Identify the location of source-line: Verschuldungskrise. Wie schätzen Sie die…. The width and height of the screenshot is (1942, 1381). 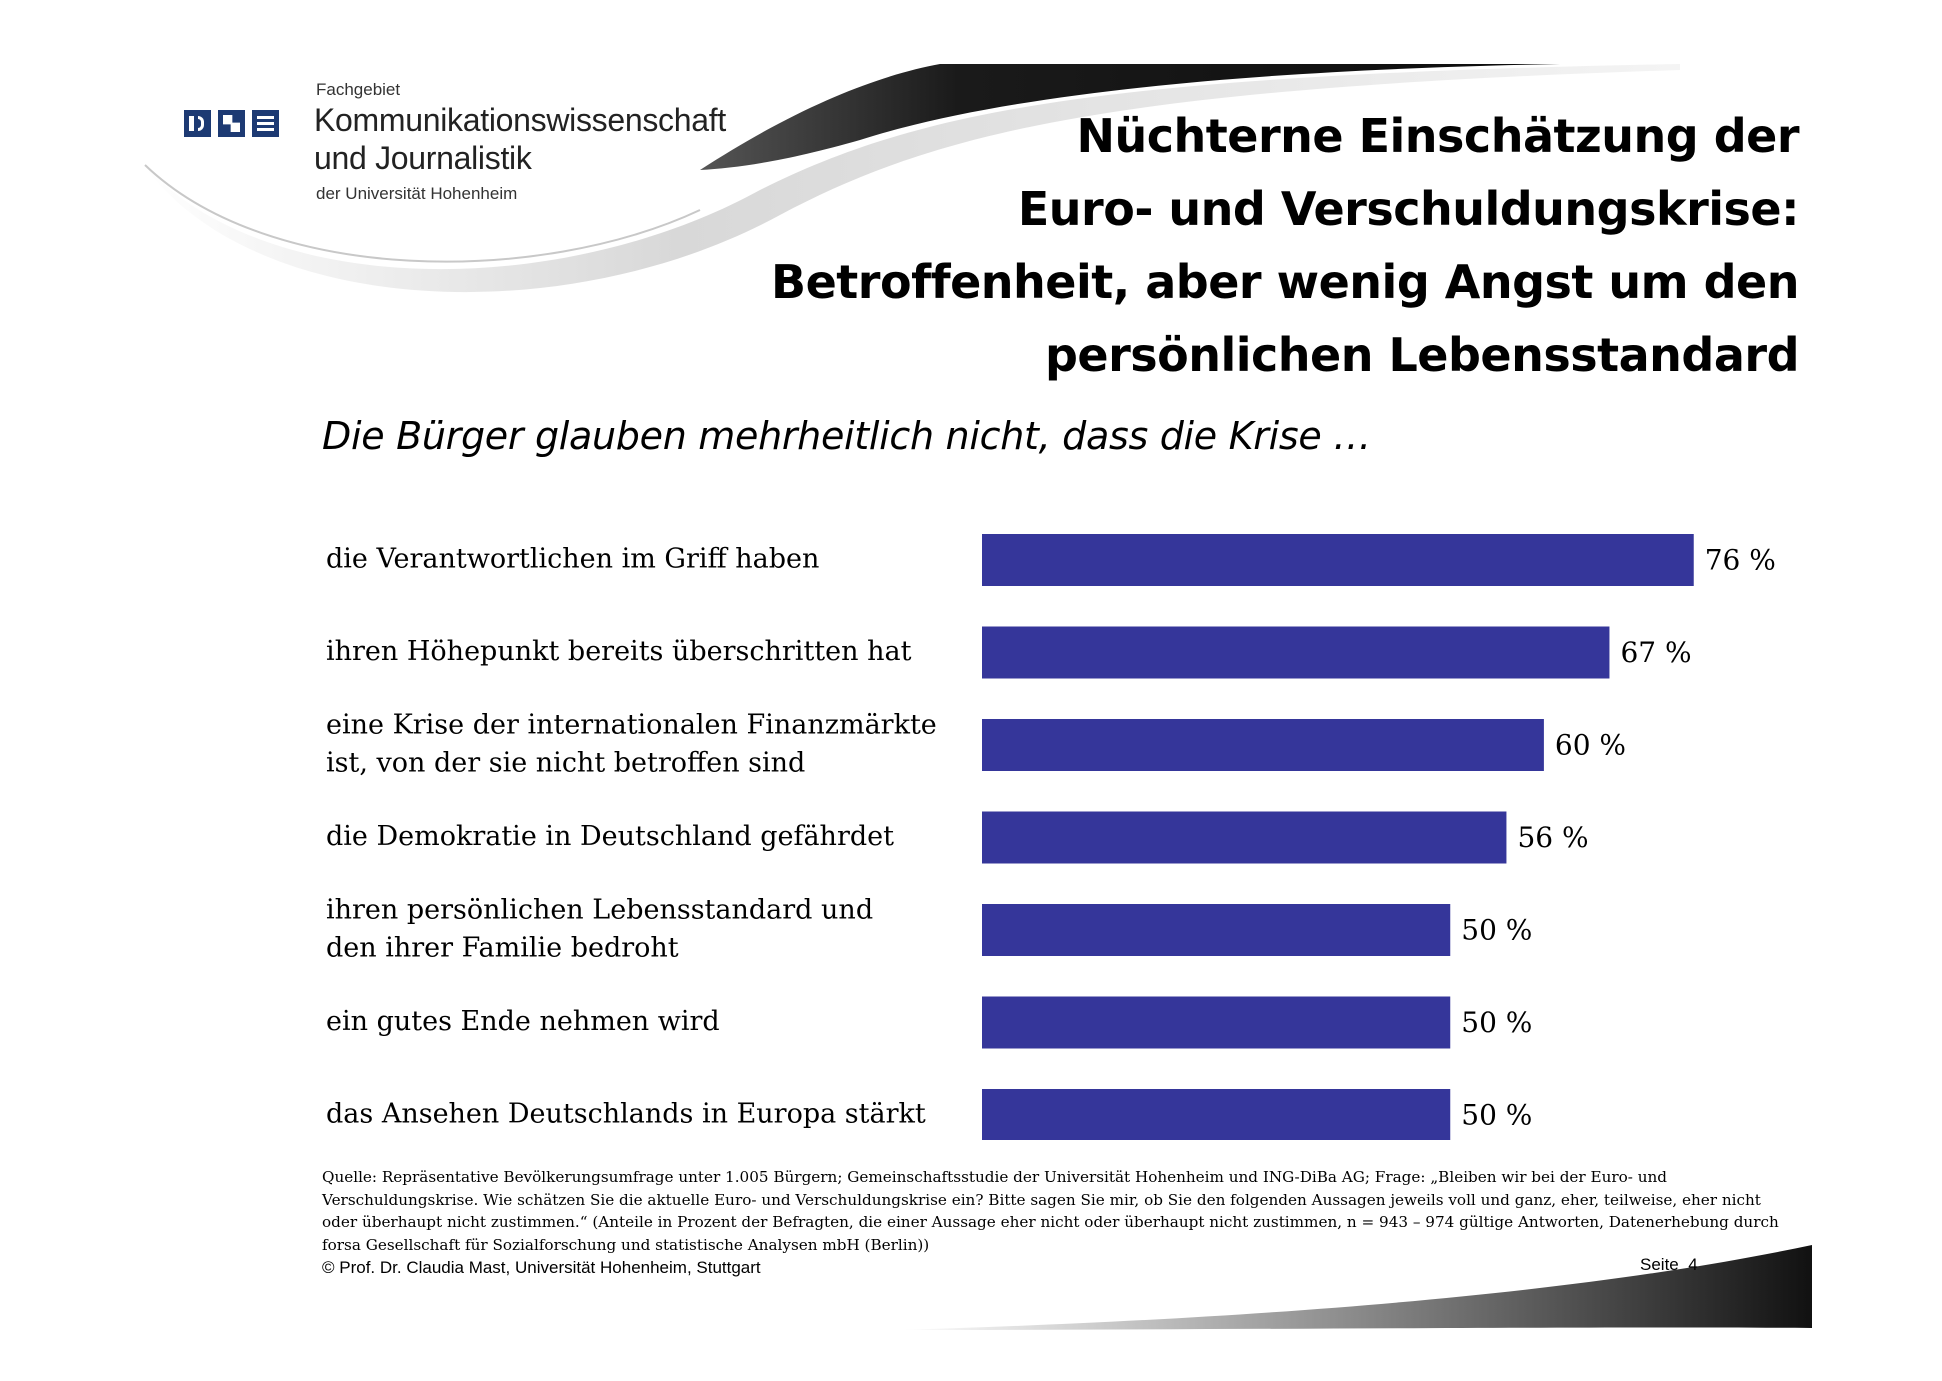
(1041, 1199).